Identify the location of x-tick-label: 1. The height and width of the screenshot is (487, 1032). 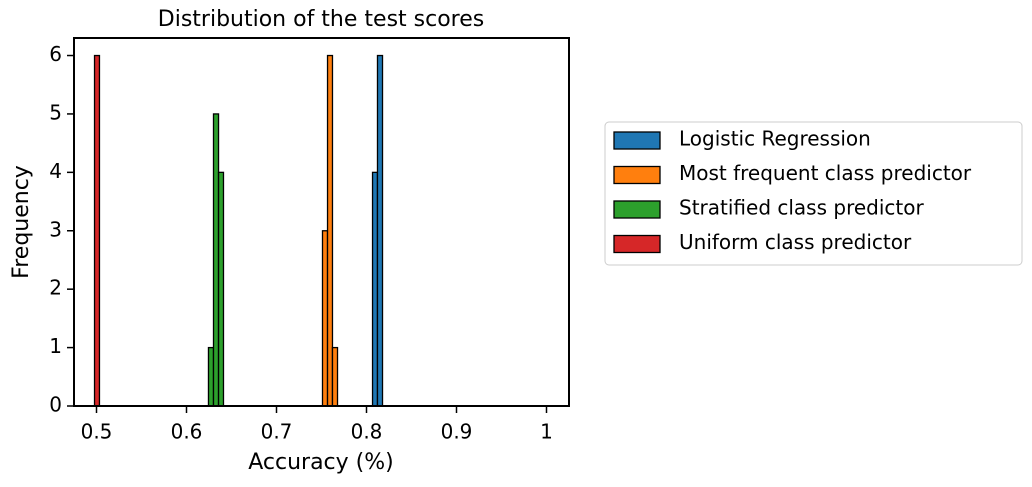
(546, 432).